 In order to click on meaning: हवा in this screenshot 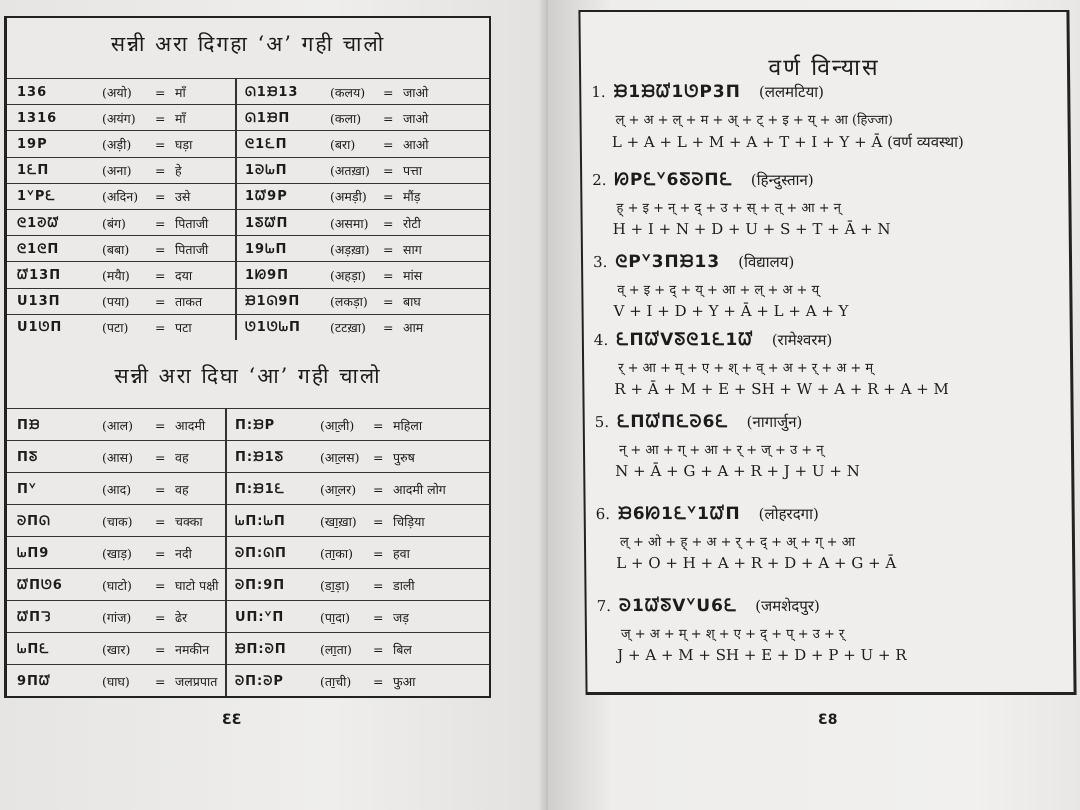, I will do `click(401, 553)`.